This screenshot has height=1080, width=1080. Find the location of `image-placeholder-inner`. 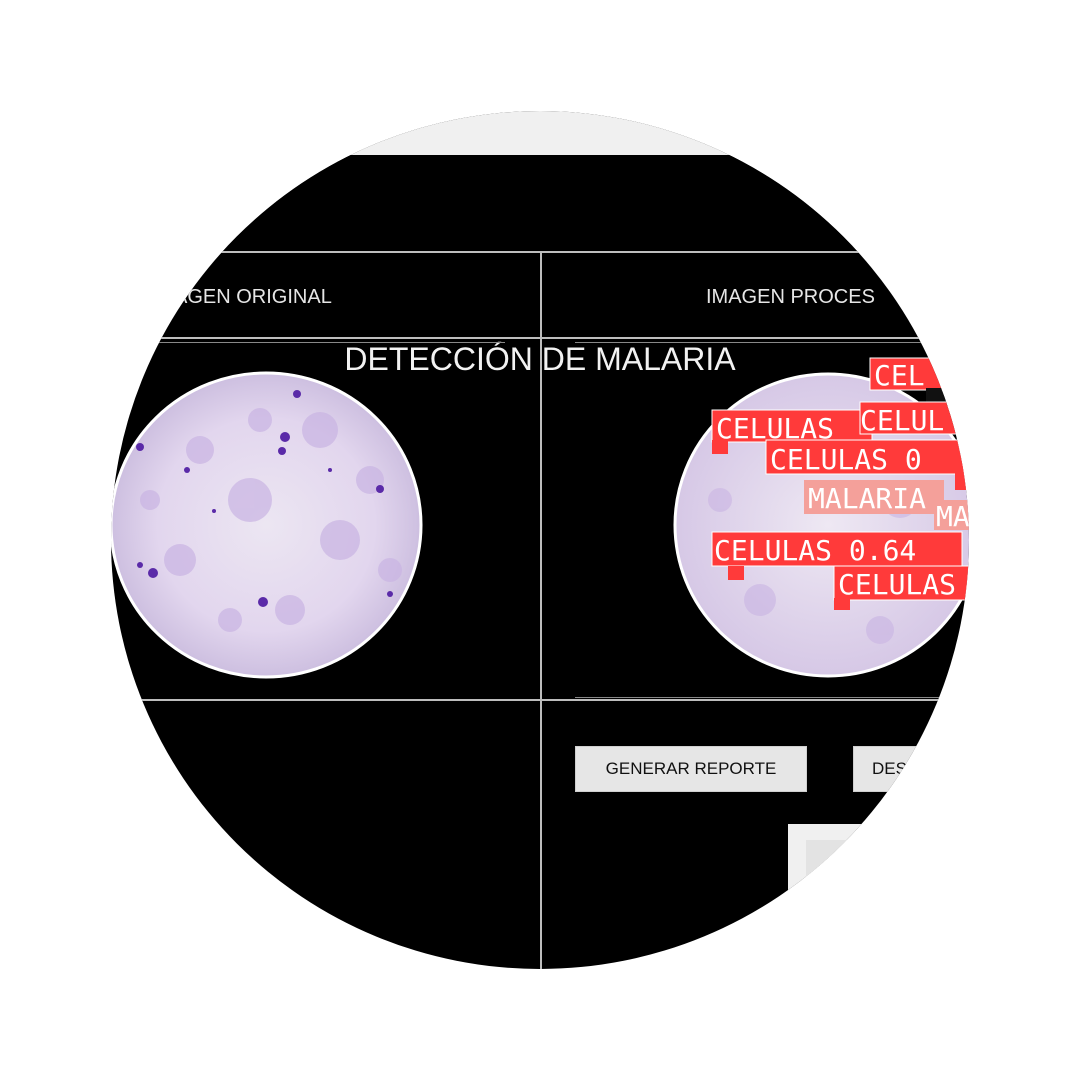

image-placeholder-inner is located at coordinates (887, 904).